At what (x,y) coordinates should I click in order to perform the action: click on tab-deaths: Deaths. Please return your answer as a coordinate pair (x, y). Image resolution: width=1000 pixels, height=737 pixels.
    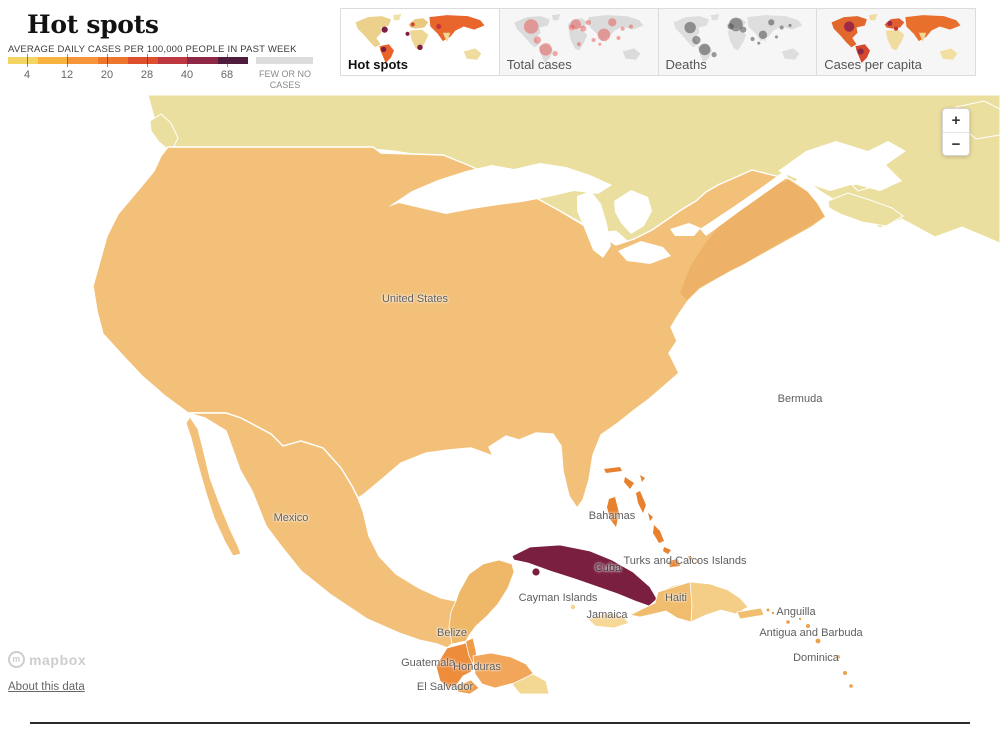
    Looking at the image, I should click on (737, 42).